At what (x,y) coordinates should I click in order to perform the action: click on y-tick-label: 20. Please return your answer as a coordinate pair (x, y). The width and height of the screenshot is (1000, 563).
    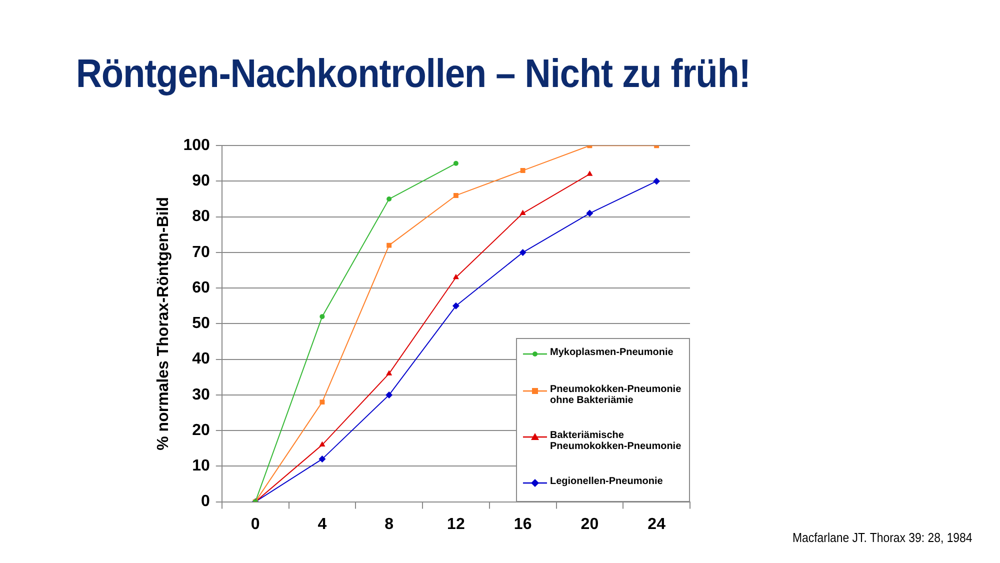
    Looking at the image, I should click on (201, 430).